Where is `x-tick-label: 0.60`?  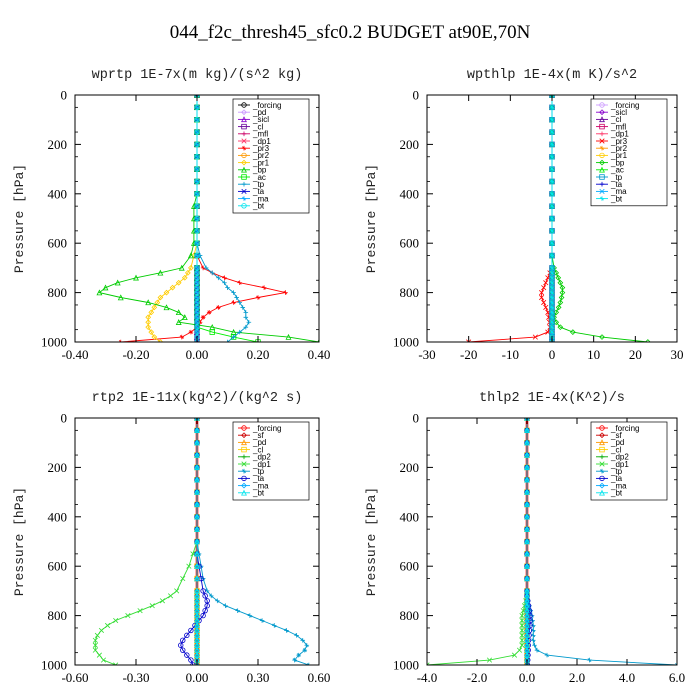
x-tick-label: 0.60 is located at coordinates (319, 677).